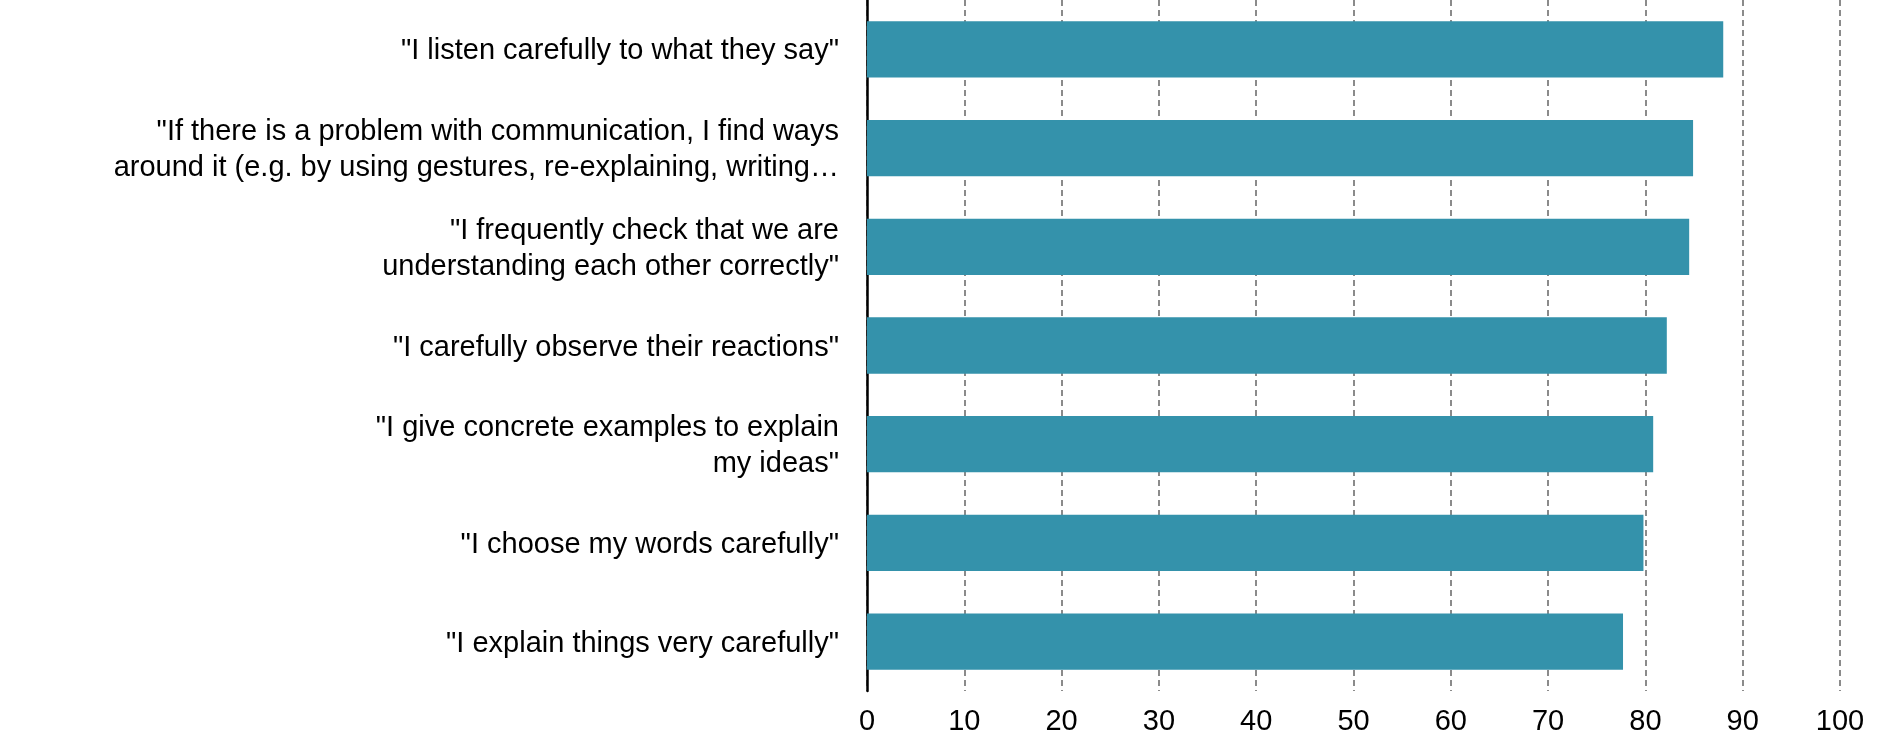 The width and height of the screenshot is (1879, 745). What do you see at coordinates (642, 641) in the screenshot?
I see `y-tick-label: "I explain things very carefully"` at bounding box center [642, 641].